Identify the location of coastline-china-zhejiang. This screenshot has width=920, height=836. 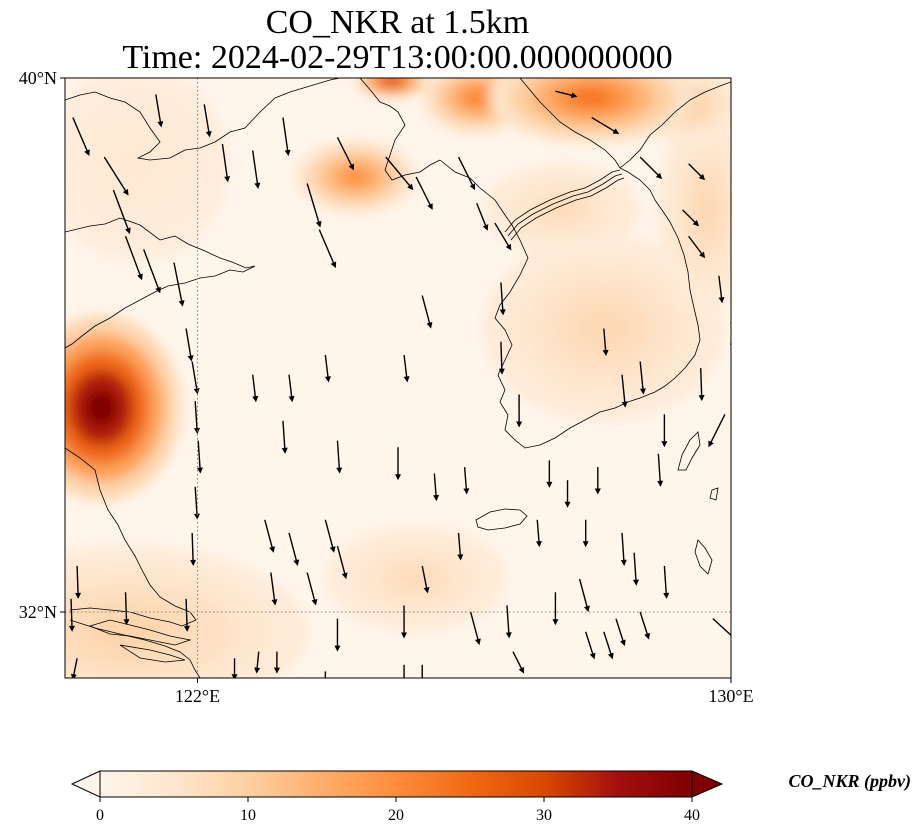
(135, 648).